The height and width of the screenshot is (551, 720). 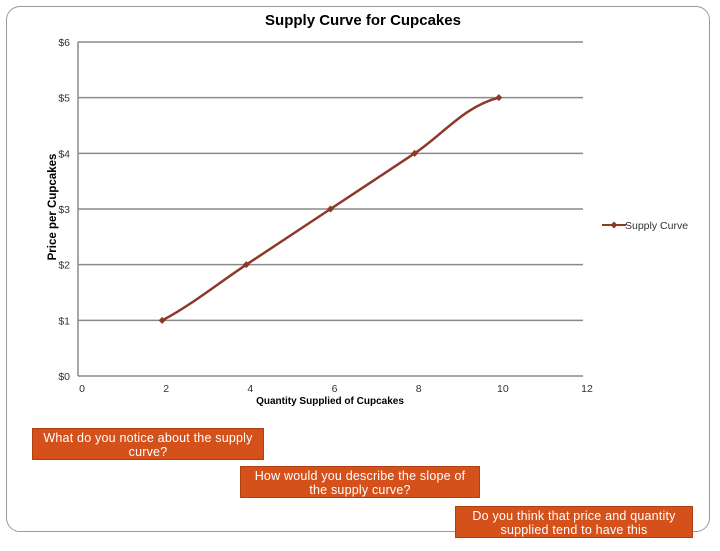 I want to click on y-axis-label: Price per Cupcakes, so click(x=53, y=207).